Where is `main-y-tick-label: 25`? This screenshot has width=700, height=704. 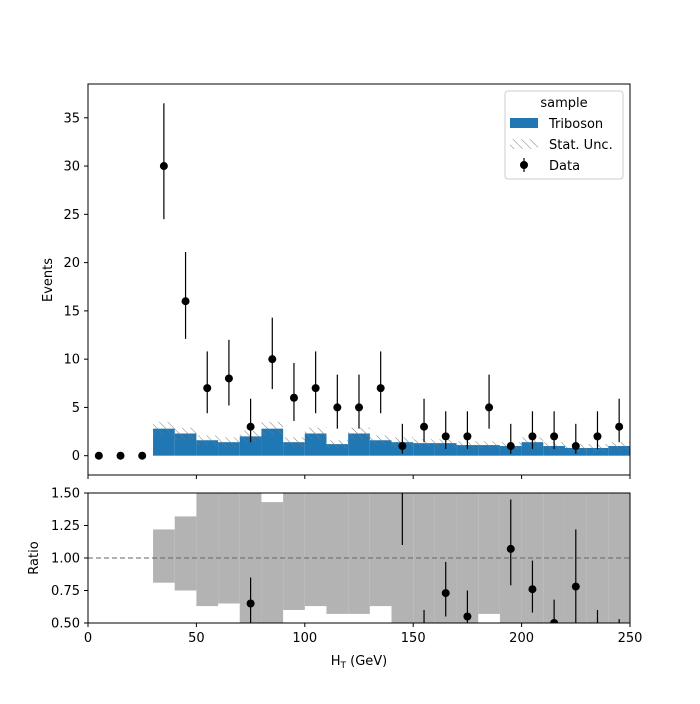 main-y-tick-label: 25 is located at coordinates (71, 215).